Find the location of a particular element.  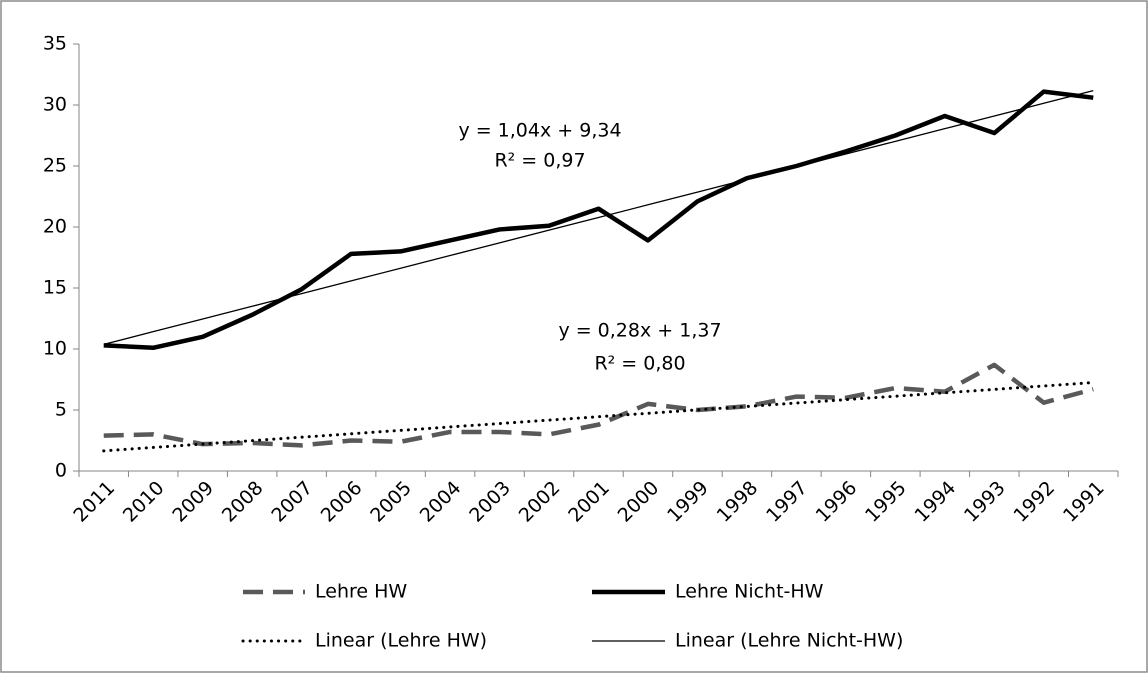

y-tick-label: 10 is located at coordinates (55, 349).